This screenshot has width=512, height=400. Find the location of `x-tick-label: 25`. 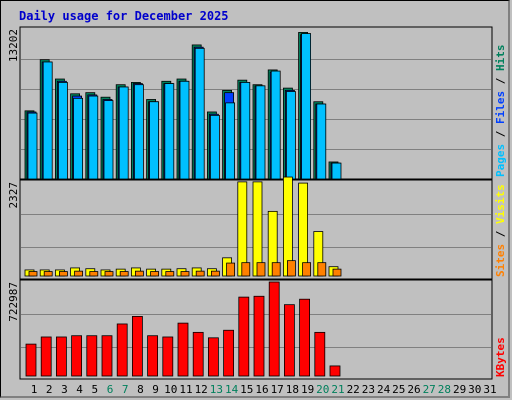

x-tick-label: 25 is located at coordinates (398, 389).